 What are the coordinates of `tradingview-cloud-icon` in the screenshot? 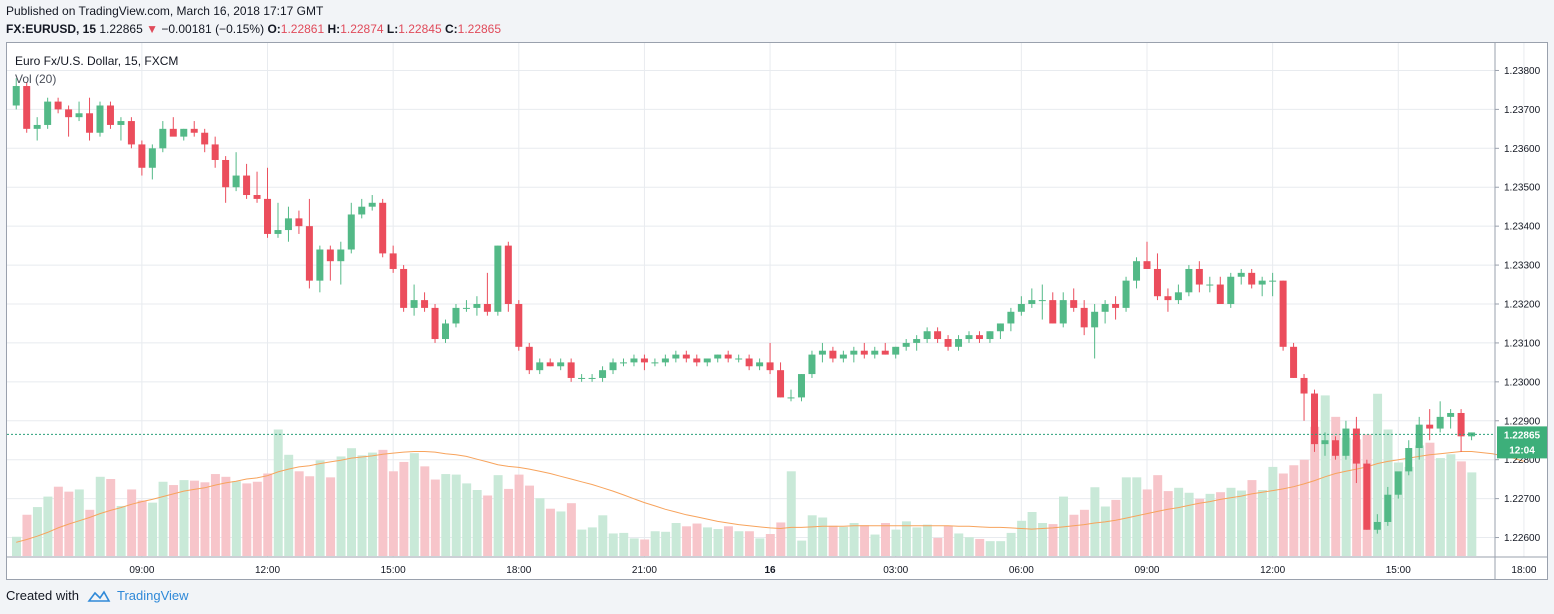 It's located at (99, 595).